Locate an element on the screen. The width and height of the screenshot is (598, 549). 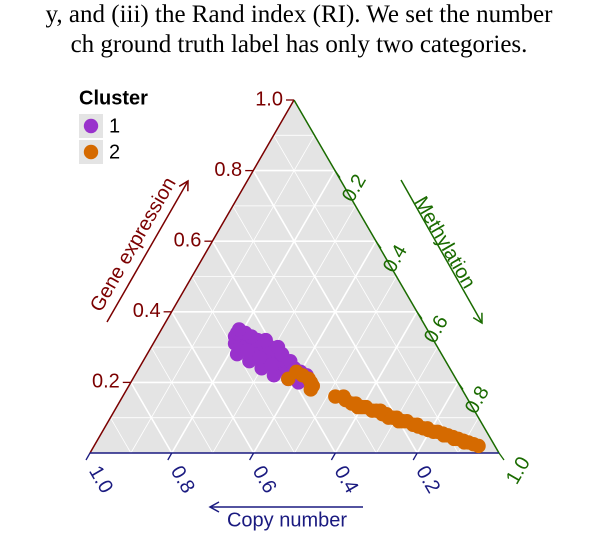
axis-title-gene-expression: Gene expression is located at coordinates (133, 245).